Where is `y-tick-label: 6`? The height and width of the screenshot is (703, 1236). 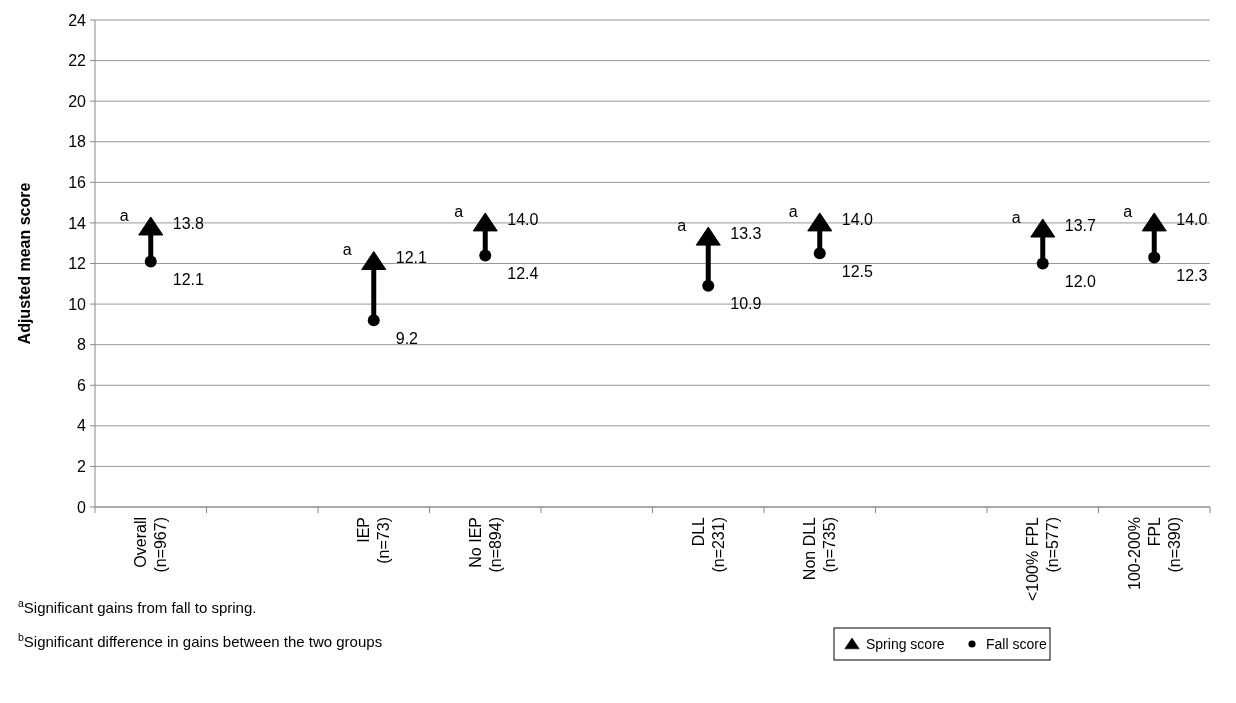 y-tick-label: 6 is located at coordinates (82, 385).